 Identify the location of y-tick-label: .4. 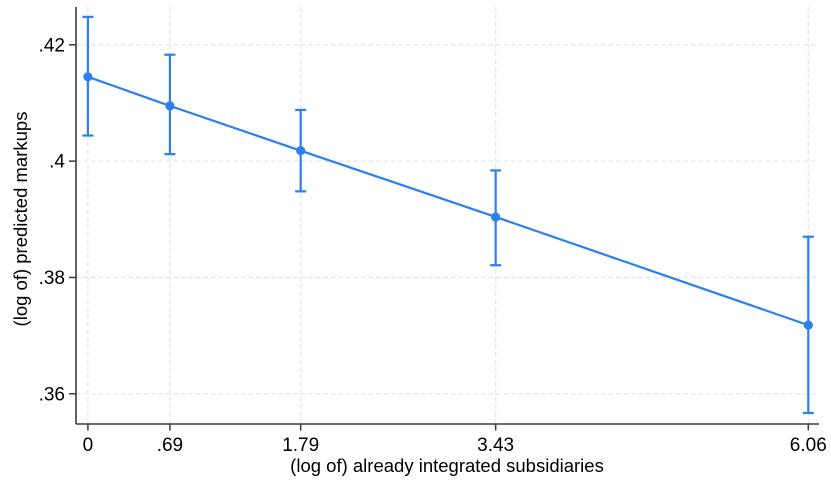
(57, 162).